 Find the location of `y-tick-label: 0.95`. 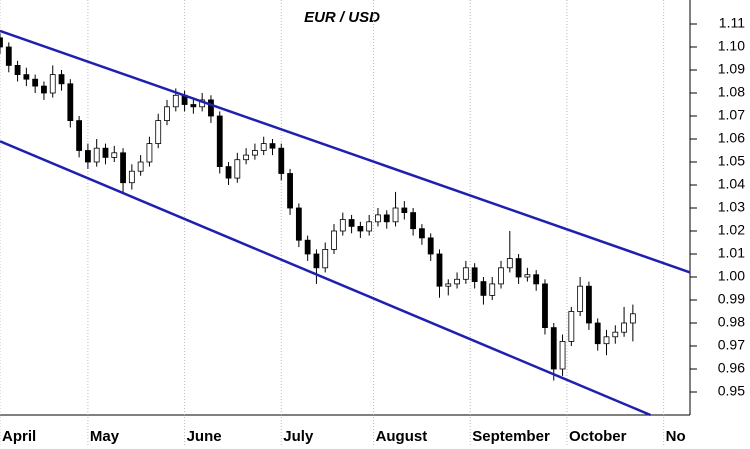

y-tick-label: 0.95 is located at coordinates (731, 391).